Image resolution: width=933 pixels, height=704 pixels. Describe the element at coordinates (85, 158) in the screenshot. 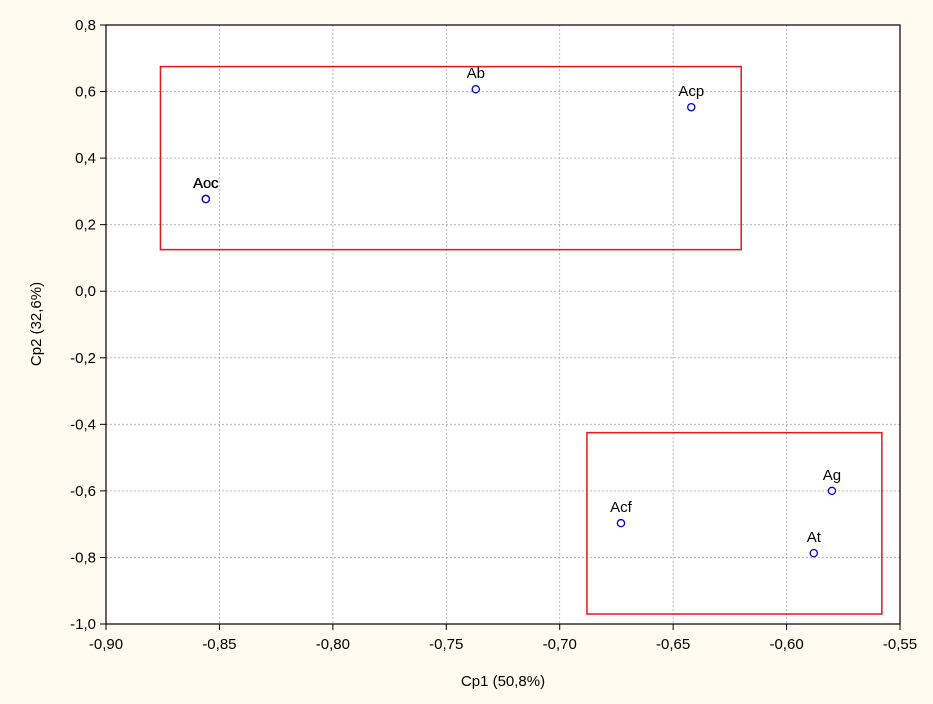

I see `y-tick-label: 0,4` at that location.